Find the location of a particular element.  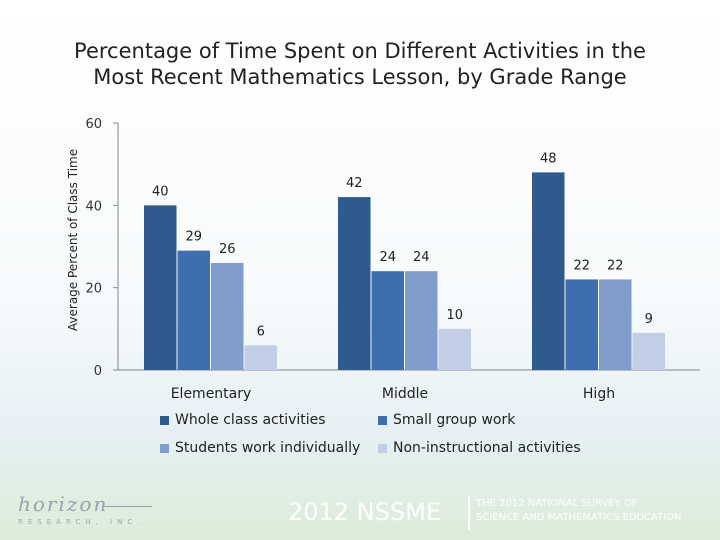

conference-name: 2012 NSSME is located at coordinates (364, 512).